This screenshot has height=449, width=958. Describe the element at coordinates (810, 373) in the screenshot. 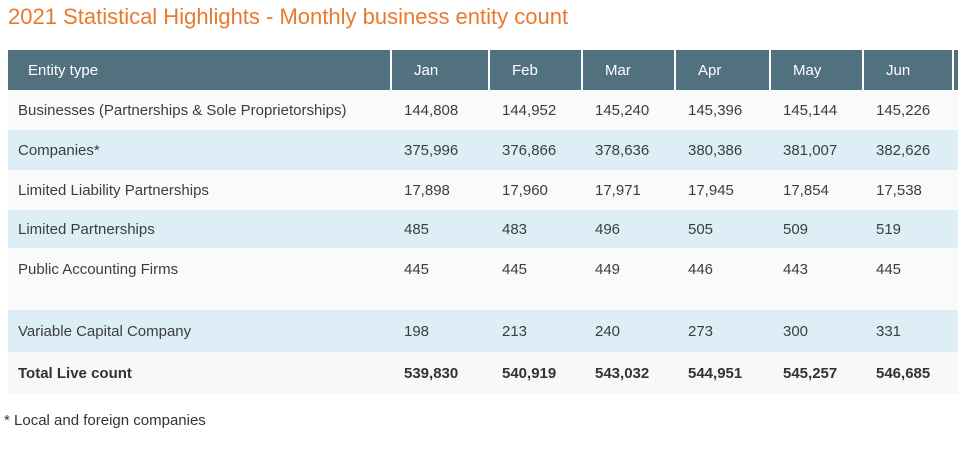

I see `value-cell: 545,257` at that location.